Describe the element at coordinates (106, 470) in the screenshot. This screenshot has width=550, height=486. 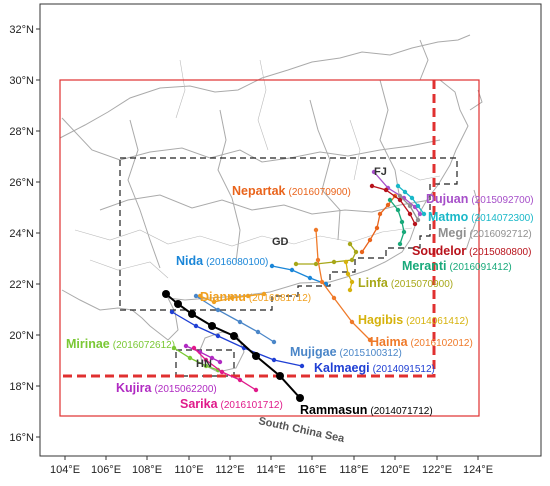
I see `x-tick-label: 106°E` at that location.